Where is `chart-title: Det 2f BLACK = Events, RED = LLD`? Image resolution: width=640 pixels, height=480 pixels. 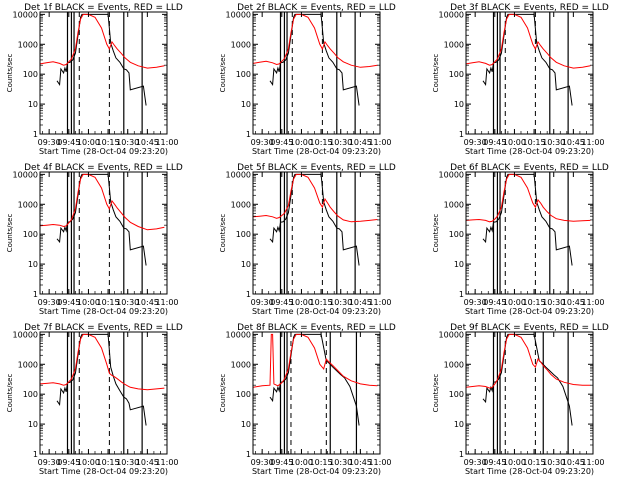 chart-title: Det 2f BLACK = Events, RED = LLD is located at coordinates (316, 8).